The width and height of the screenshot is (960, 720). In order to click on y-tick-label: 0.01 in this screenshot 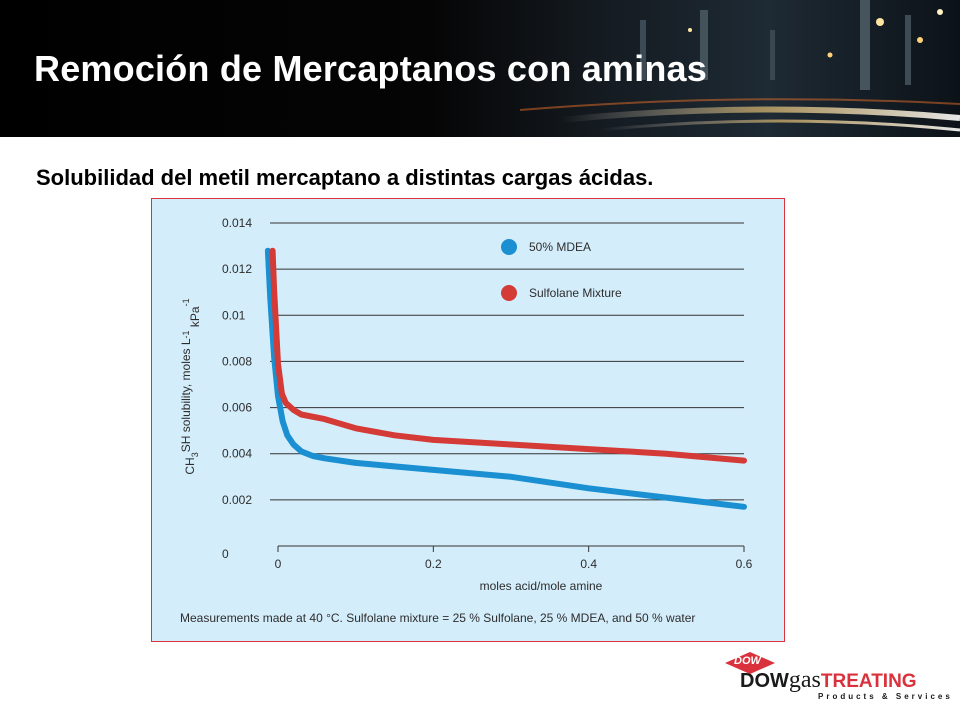, I will do `click(234, 315)`.